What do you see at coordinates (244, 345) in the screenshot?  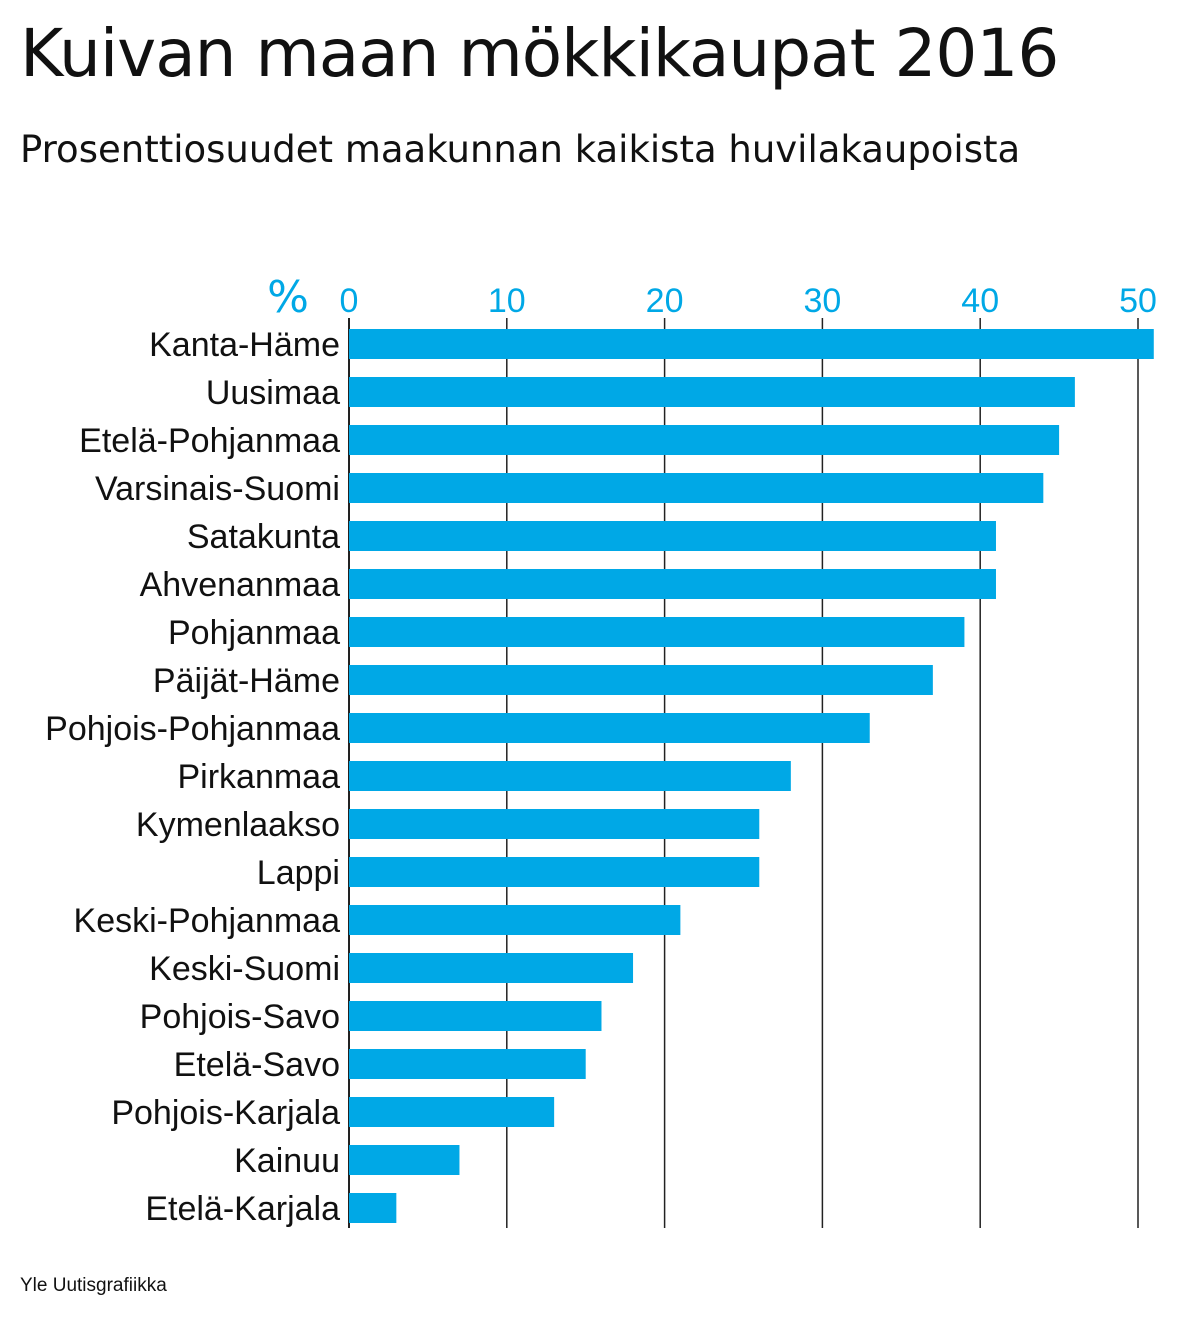 I see `category-label: Kanta-Häme` at bounding box center [244, 345].